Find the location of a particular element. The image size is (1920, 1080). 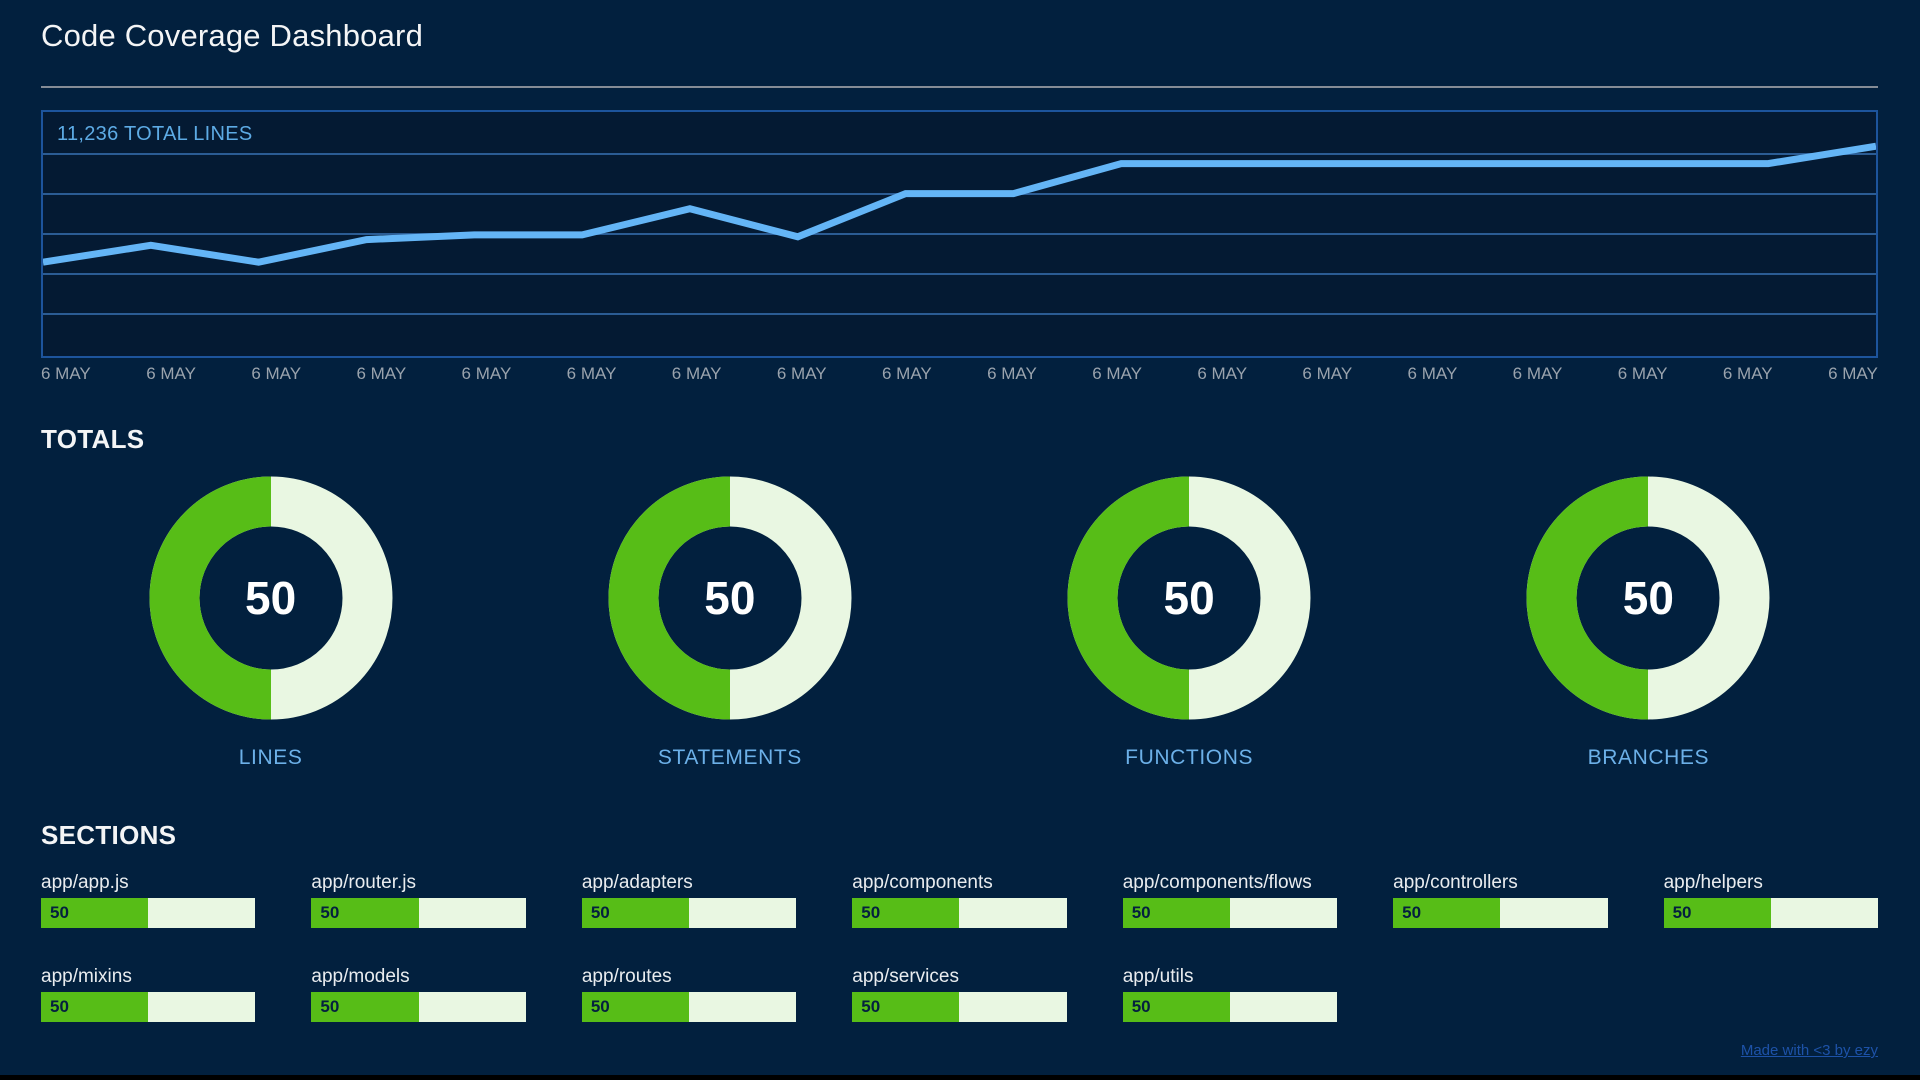

section-item: app/services 50 is located at coordinates (959, 994).